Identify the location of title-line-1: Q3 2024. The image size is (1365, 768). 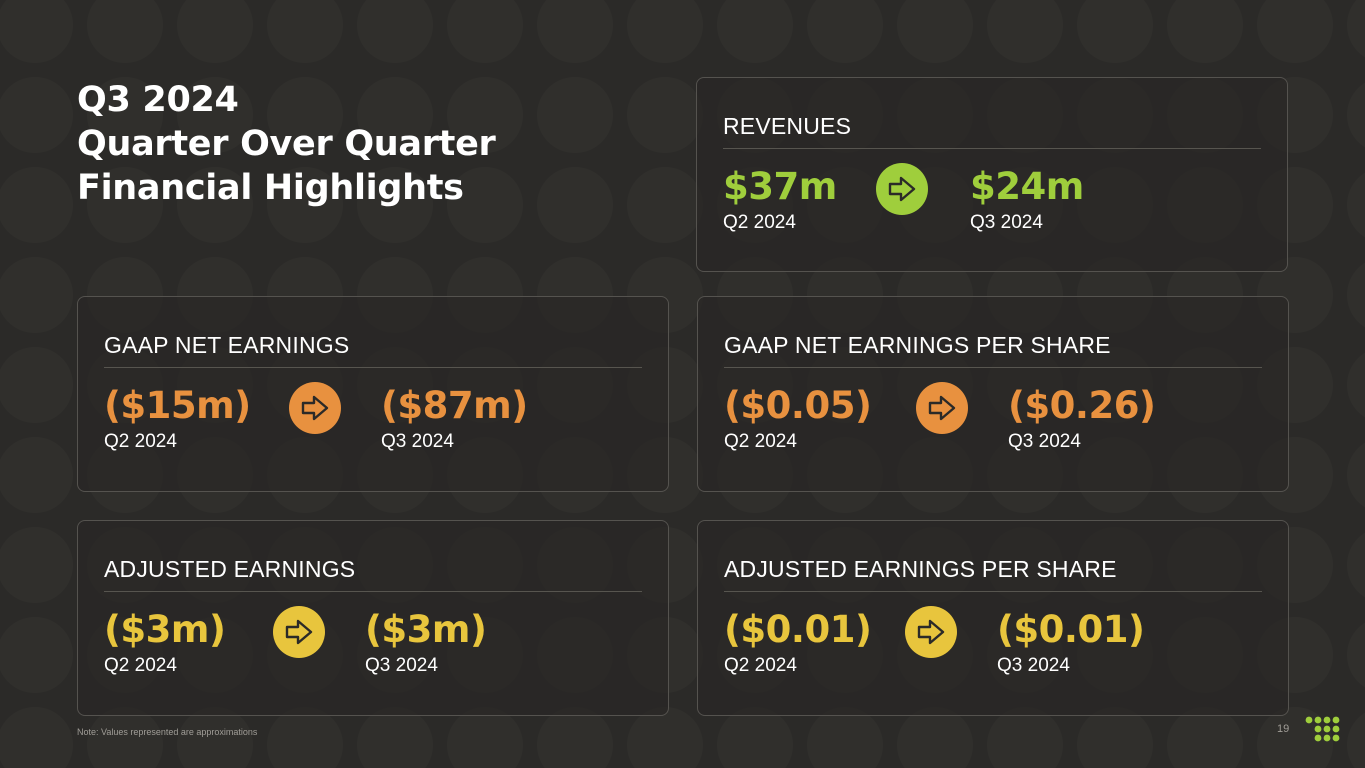
(158, 100).